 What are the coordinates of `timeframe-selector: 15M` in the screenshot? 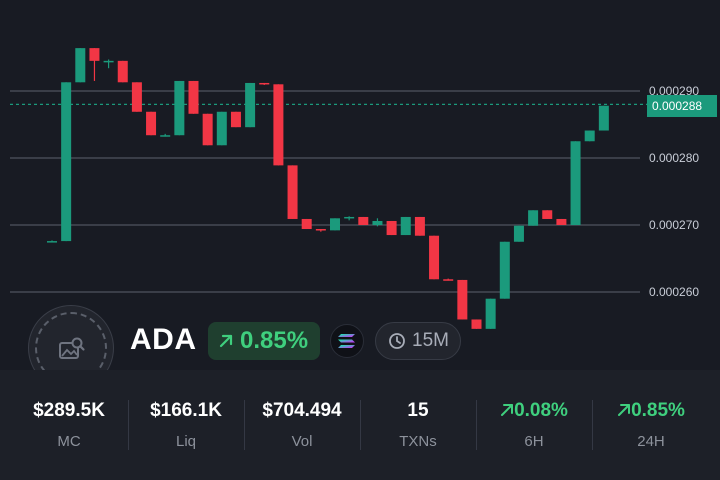 It's located at (418, 341).